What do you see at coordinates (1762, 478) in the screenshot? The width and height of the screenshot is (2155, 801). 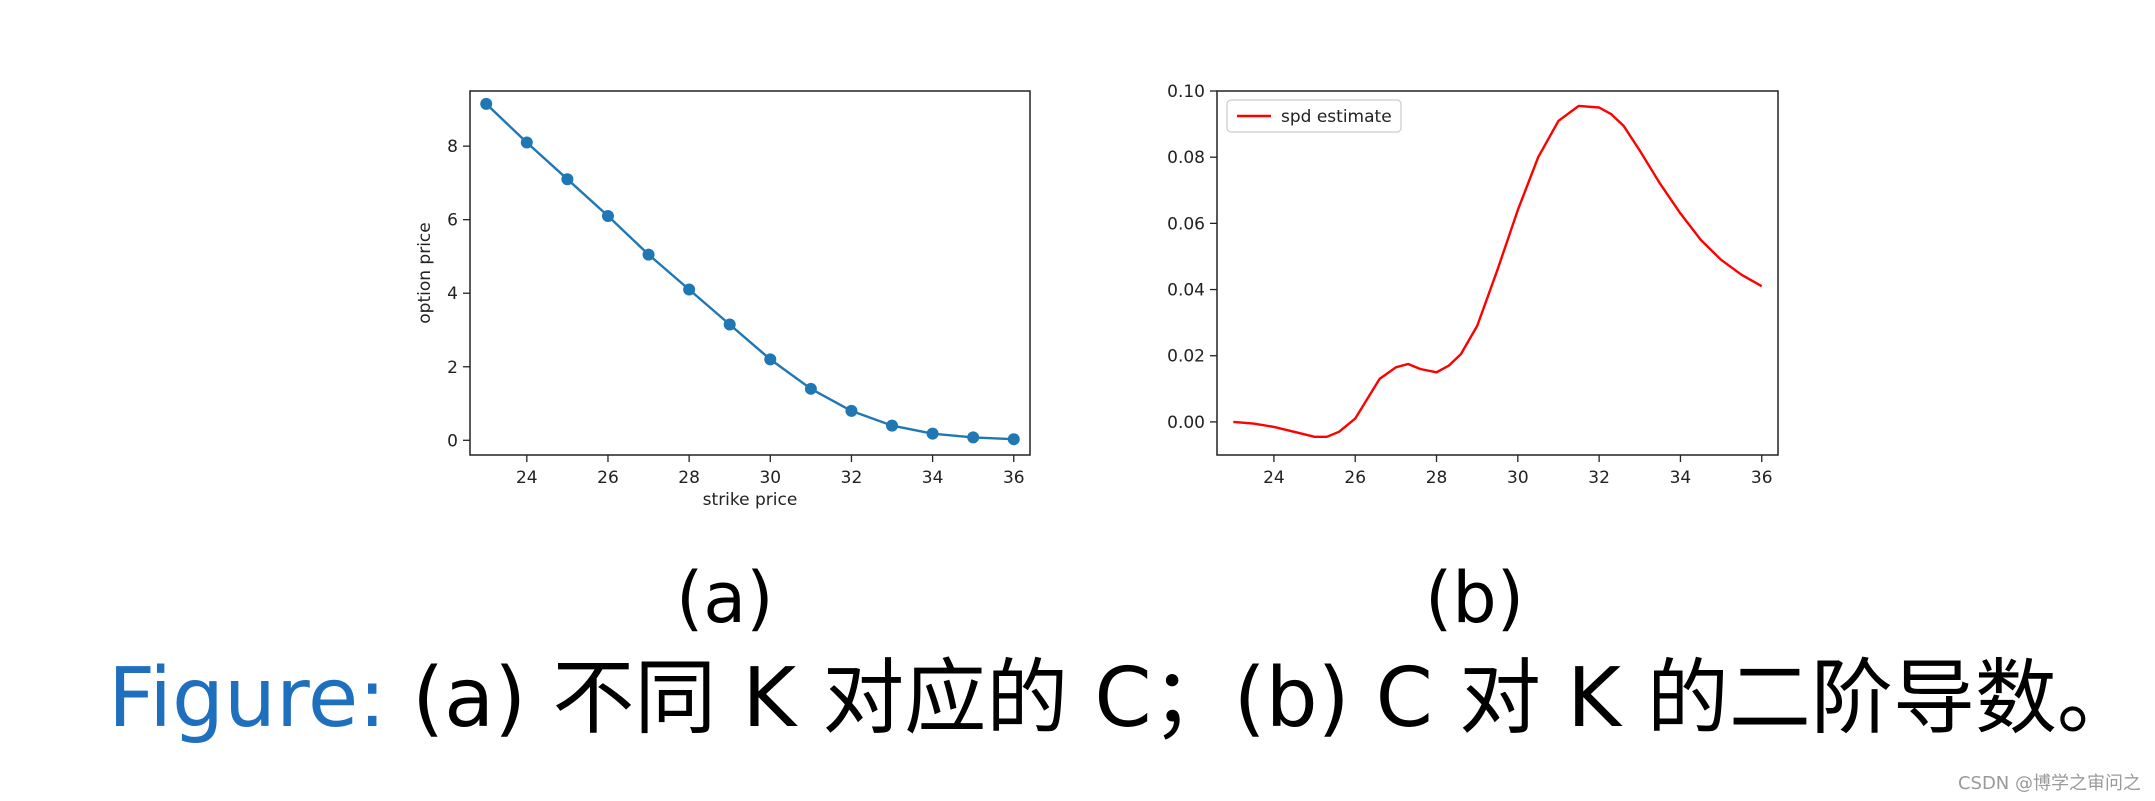 I see `x-tick-label-b: 36` at bounding box center [1762, 478].